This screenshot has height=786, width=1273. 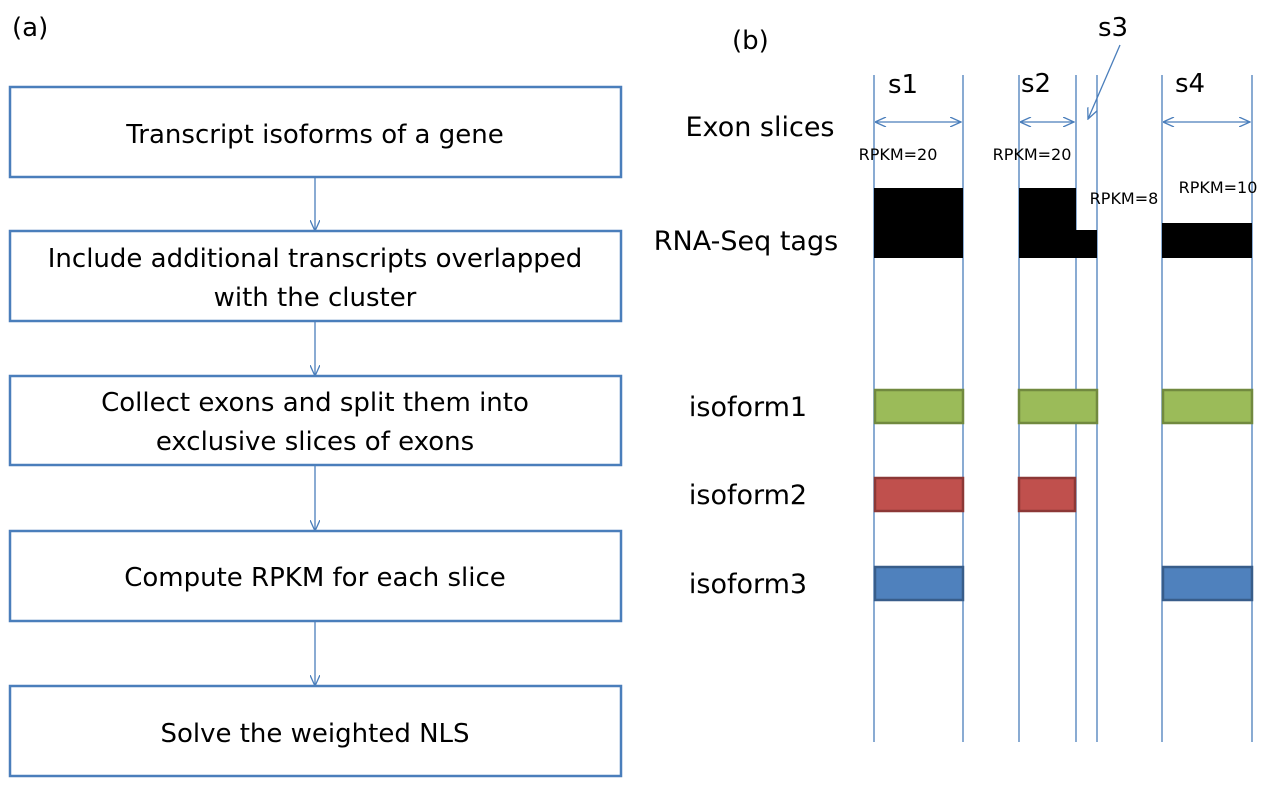 I want to click on rpkm-label-s3: RPKM=8, so click(x=1124, y=198).